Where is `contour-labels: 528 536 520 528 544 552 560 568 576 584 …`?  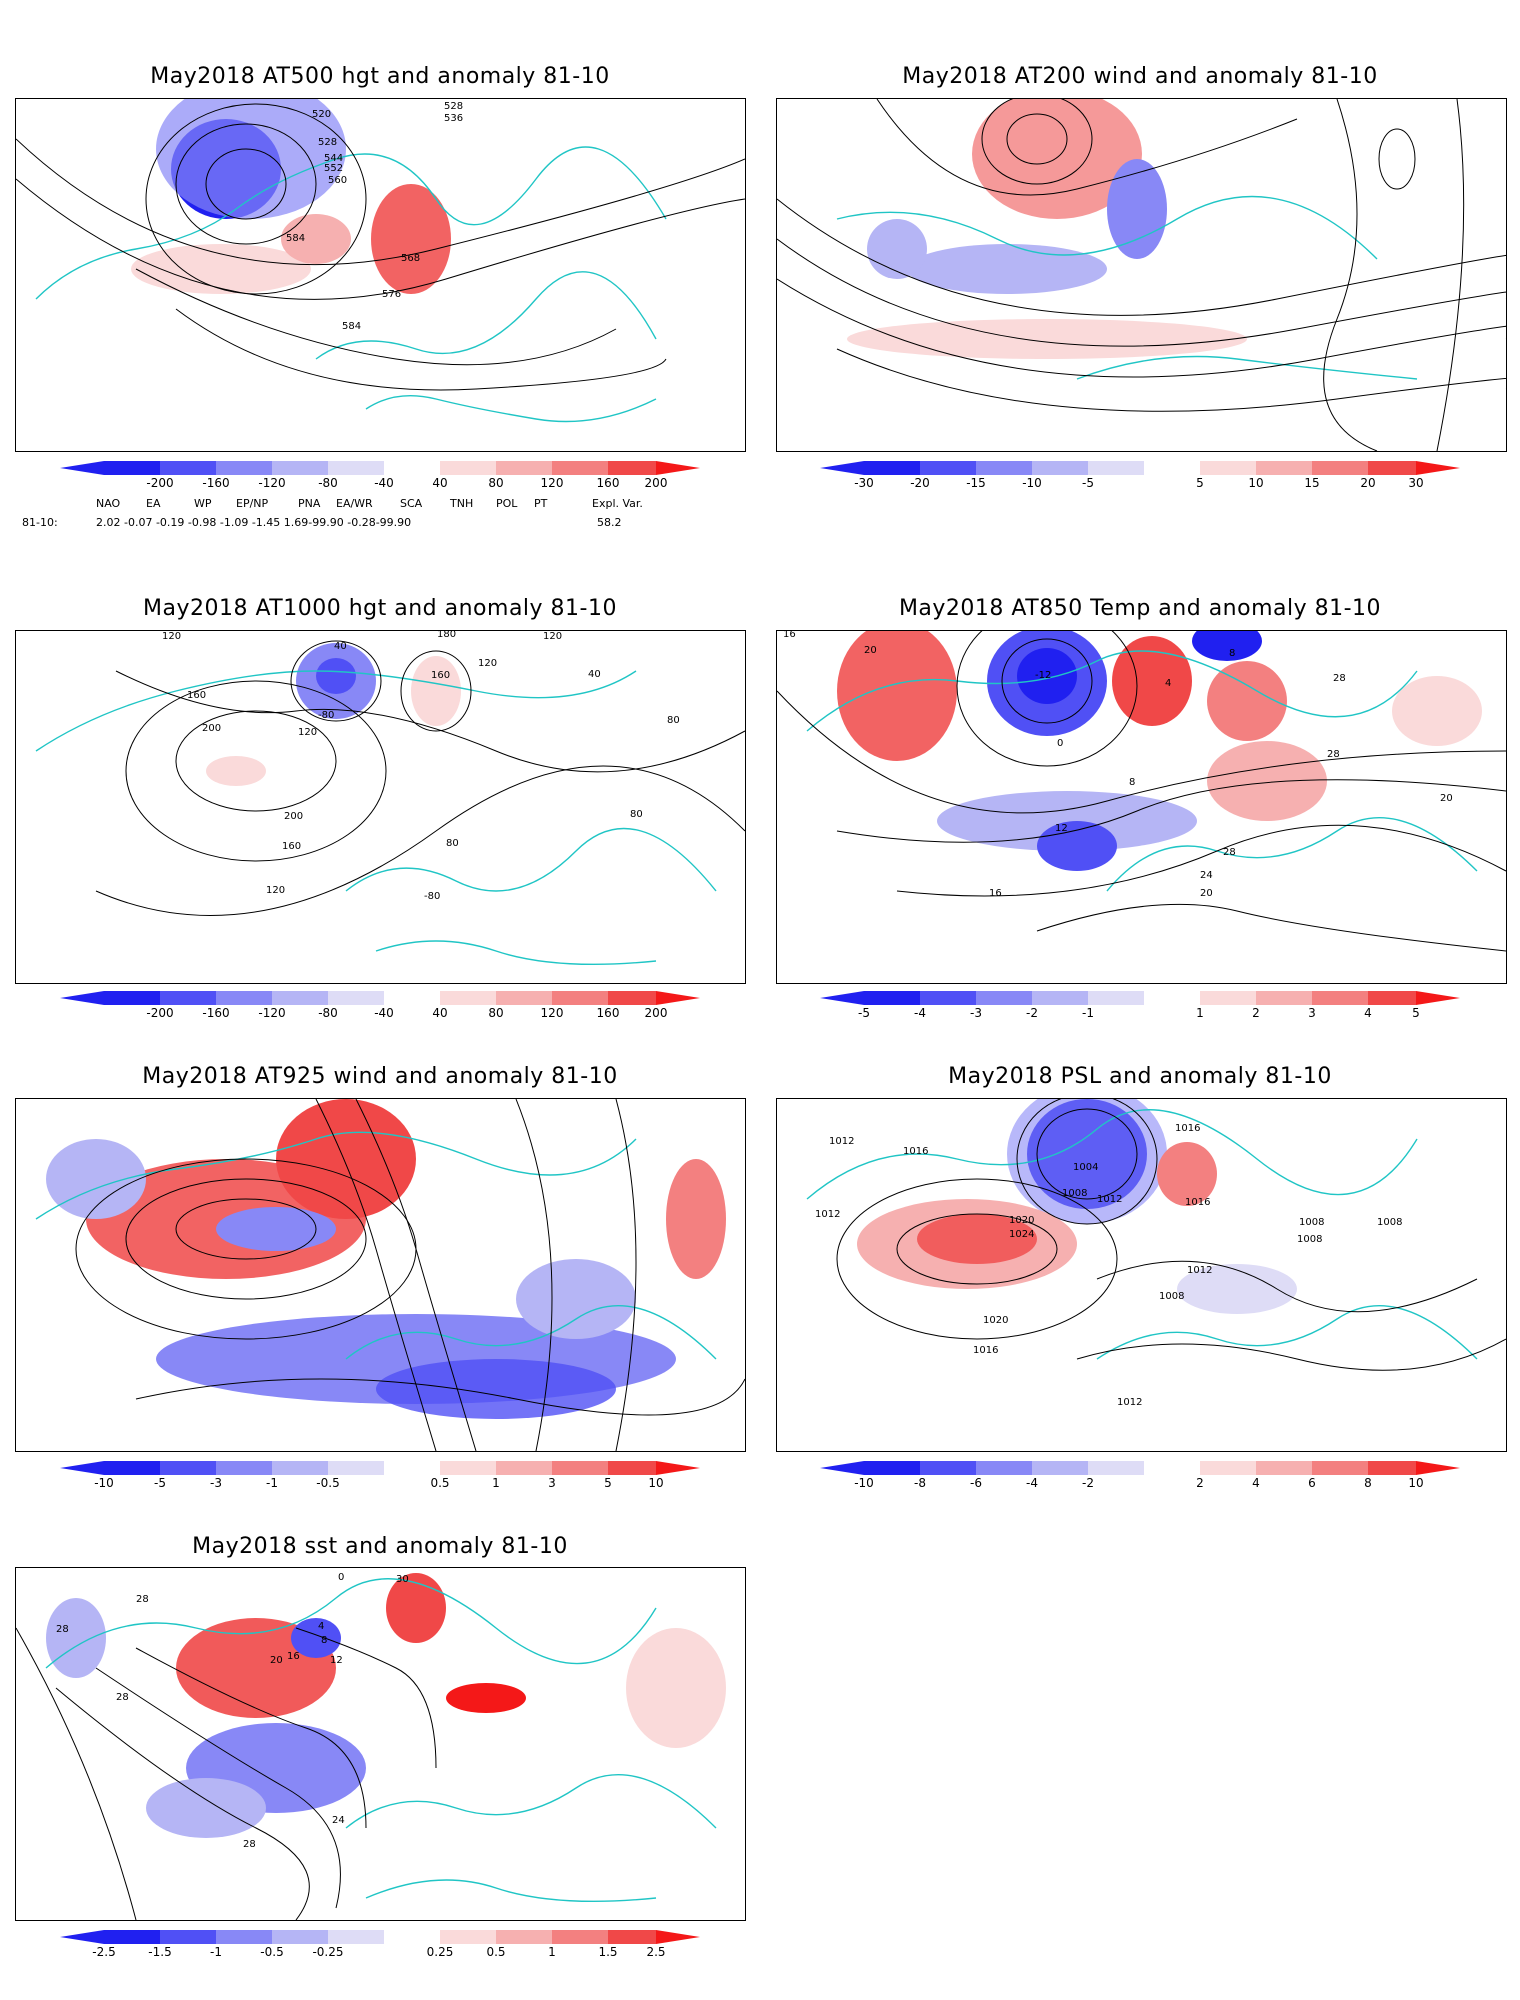
contour-labels: 528 536 520 528 544 552 560 568 576 584 … is located at coordinates (374, 216).